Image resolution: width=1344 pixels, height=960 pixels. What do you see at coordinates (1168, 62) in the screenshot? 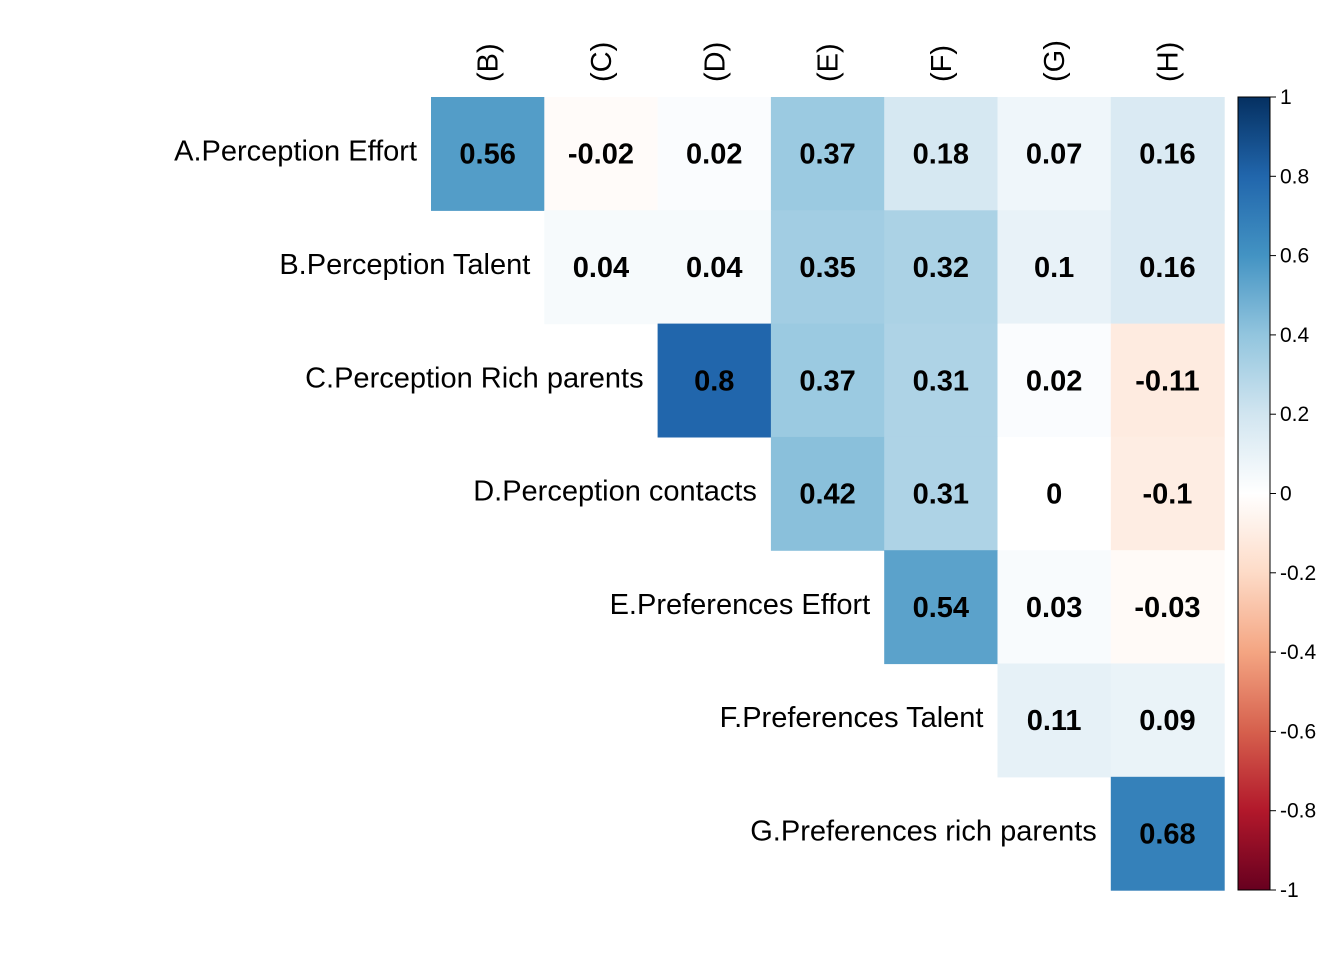
I see `column-label: (H)` at bounding box center [1168, 62].